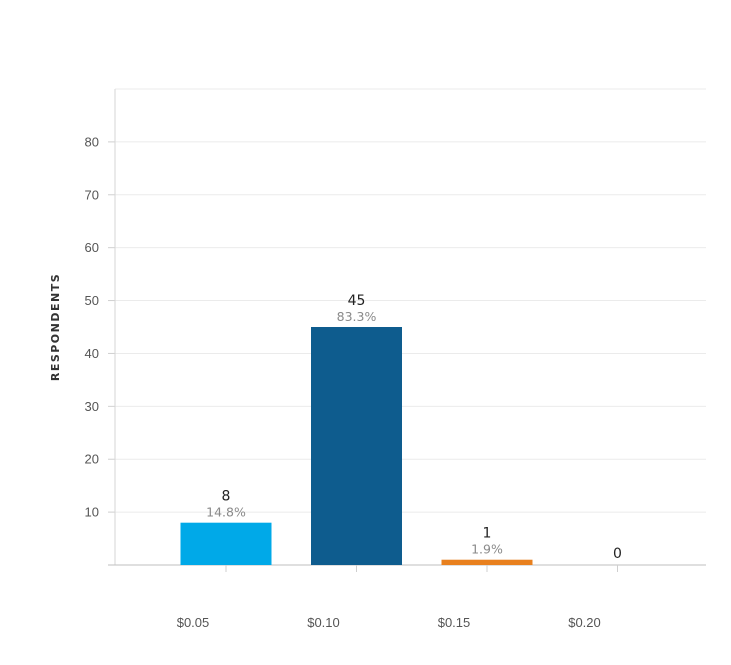 The height and width of the screenshot is (665, 731). Describe the element at coordinates (92, 194) in the screenshot. I see `y-tick-label: 70` at that location.